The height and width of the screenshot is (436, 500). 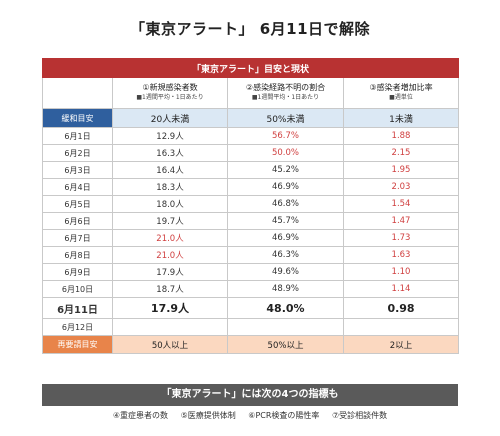 What do you see at coordinates (401, 204) in the screenshot?
I see `row-value-3: 1.54` at bounding box center [401, 204].